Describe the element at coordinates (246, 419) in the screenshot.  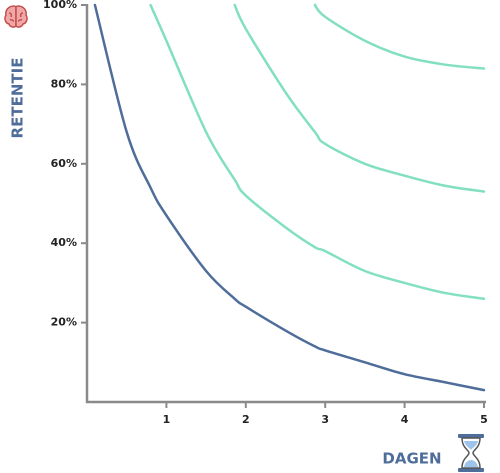
I see `x-tick-label: 2` at that location.